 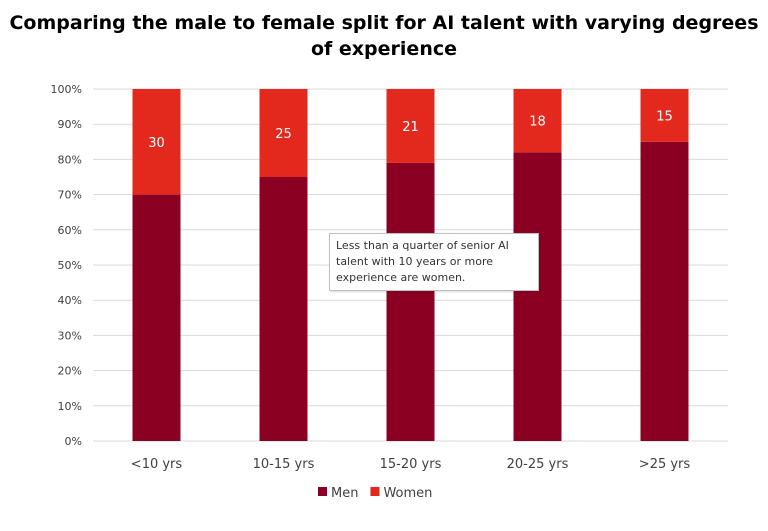 I want to click on y-tick-label: 20%, so click(x=70, y=371).